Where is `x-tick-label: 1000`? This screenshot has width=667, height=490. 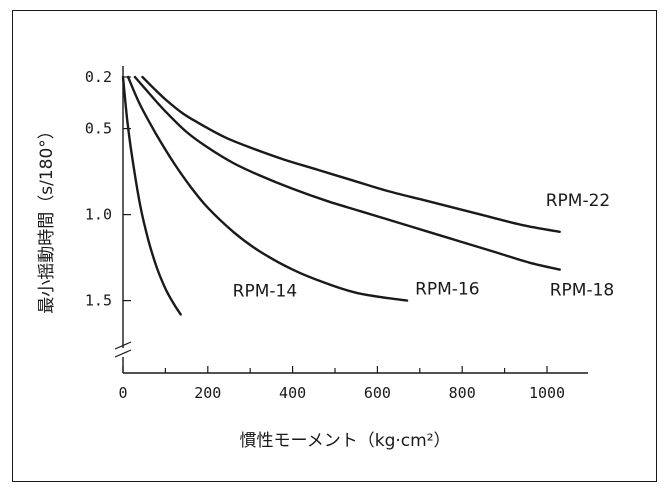
x-tick-label: 1000 is located at coordinates (547, 393).